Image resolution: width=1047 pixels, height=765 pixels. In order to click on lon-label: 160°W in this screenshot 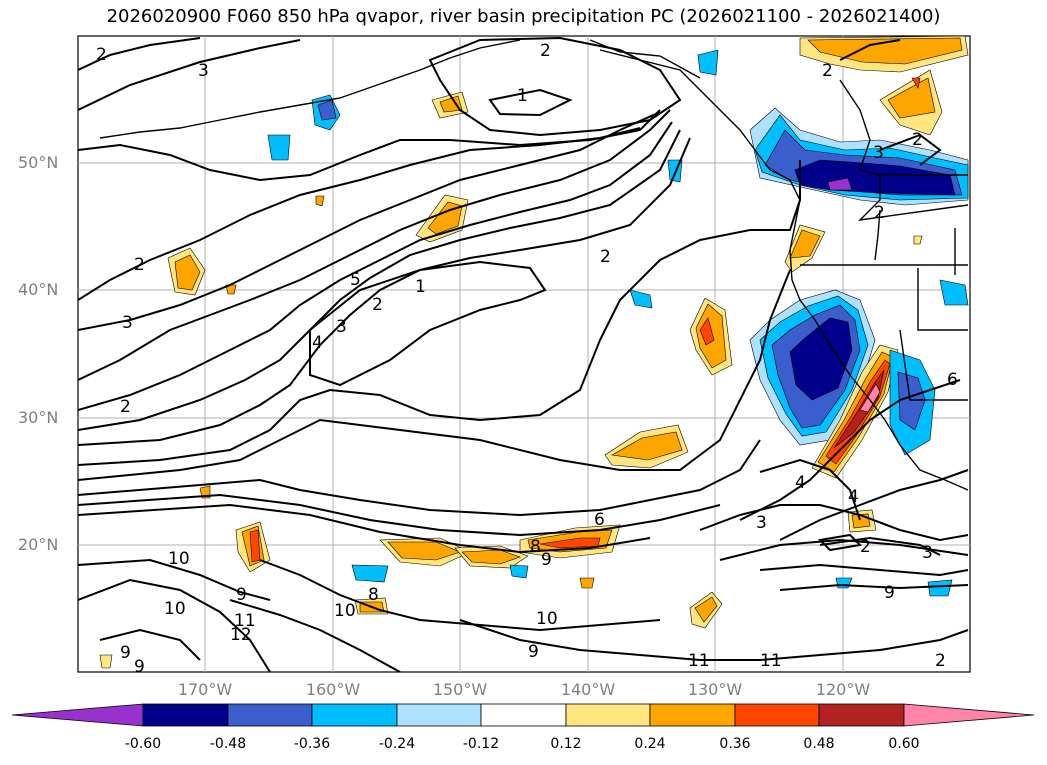, I will do `click(333, 689)`.